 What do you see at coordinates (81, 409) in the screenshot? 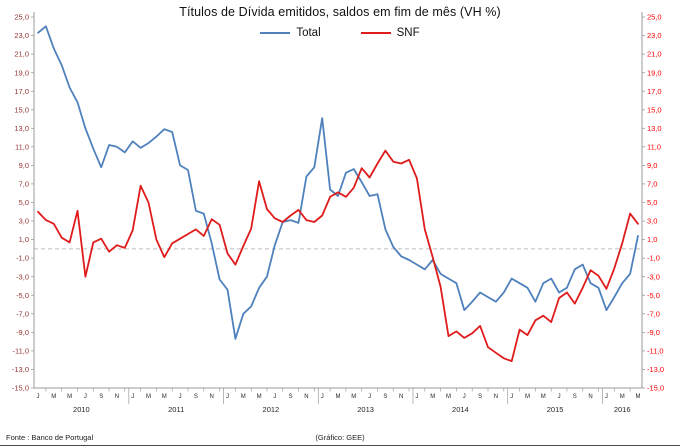
I see `year-tick-label: 2010` at bounding box center [81, 409].